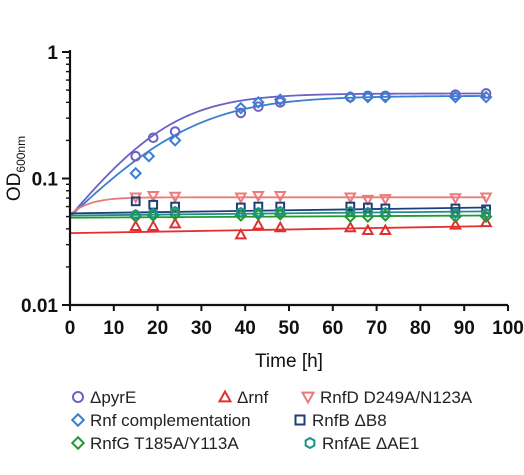 This screenshot has height=475, width=524. Describe the element at coordinates (289, 361) in the screenshot. I see `x-axis-title: Time [h]` at that location.